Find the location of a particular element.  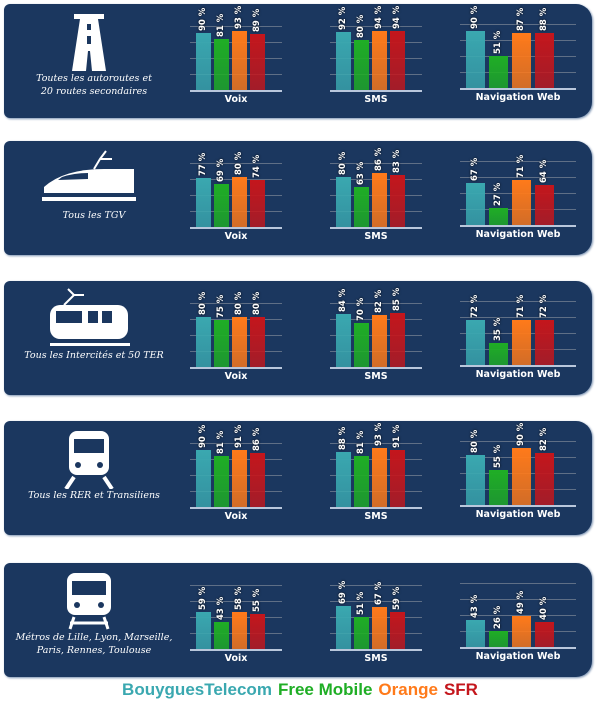

legend-sfr: SFR is located at coordinates (460, 689).